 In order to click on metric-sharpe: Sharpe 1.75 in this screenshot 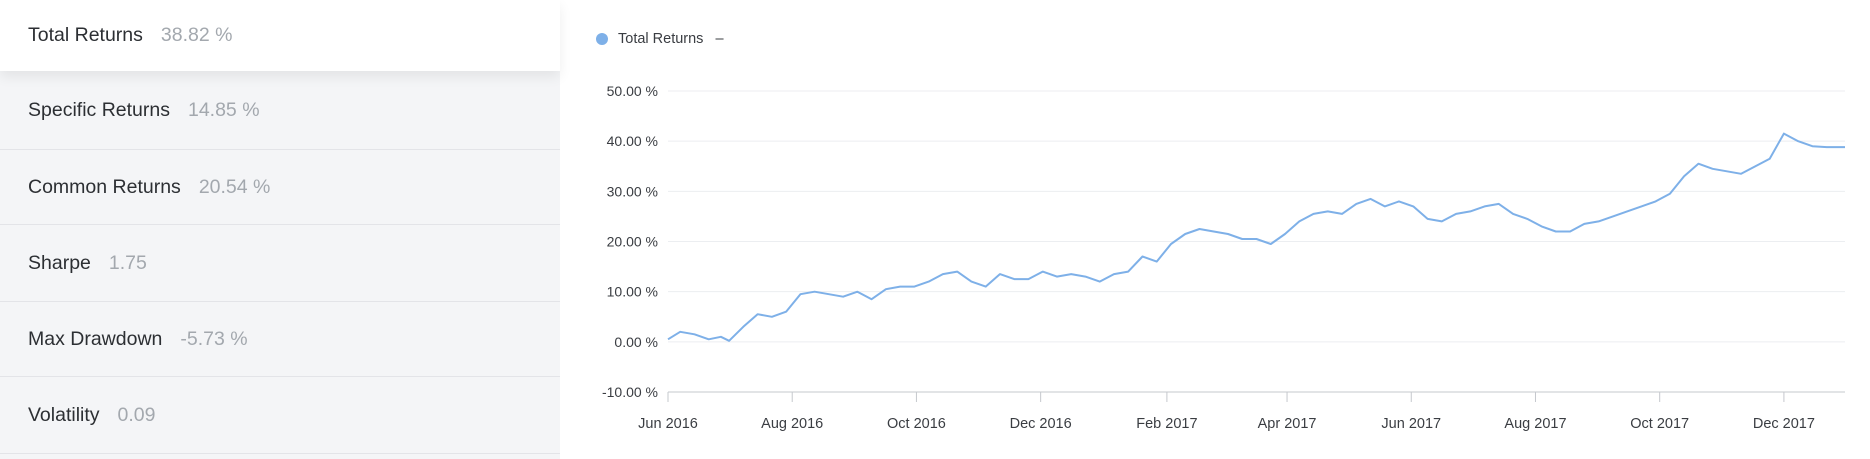, I will do `click(280, 263)`.